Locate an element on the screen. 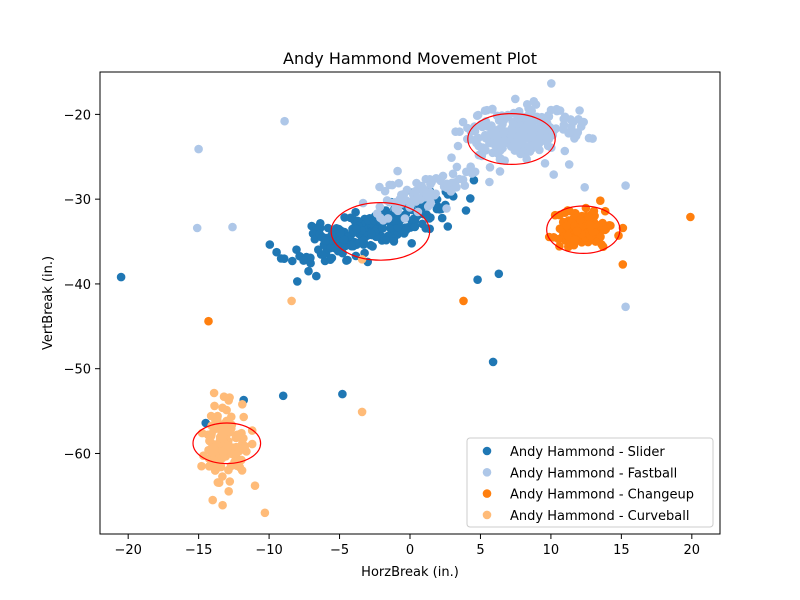 This screenshot has width=800, height=600. legend-label: Andy Hammond - Changeup is located at coordinates (602, 495).